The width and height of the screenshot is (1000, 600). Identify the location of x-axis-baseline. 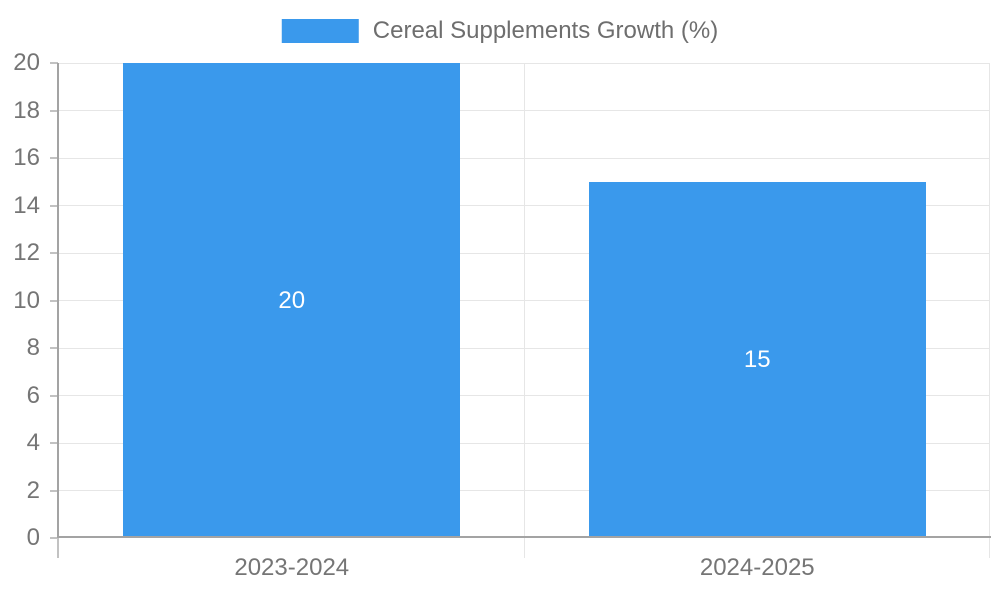
(524, 537).